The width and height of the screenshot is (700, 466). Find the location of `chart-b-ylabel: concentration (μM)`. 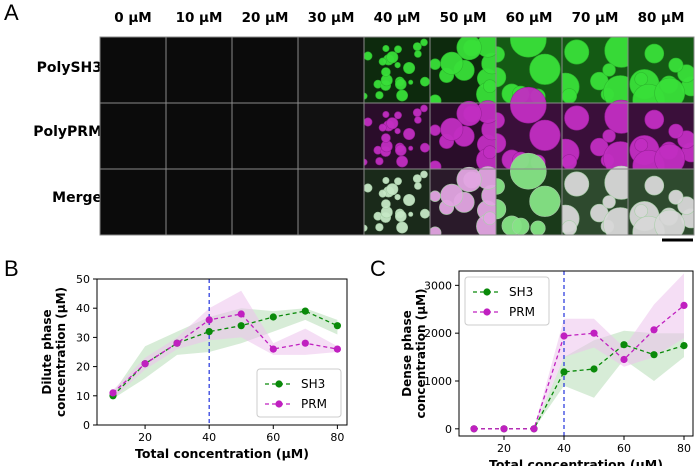

chart-b-ylabel: concentration (μM) is located at coordinates (61, 352).